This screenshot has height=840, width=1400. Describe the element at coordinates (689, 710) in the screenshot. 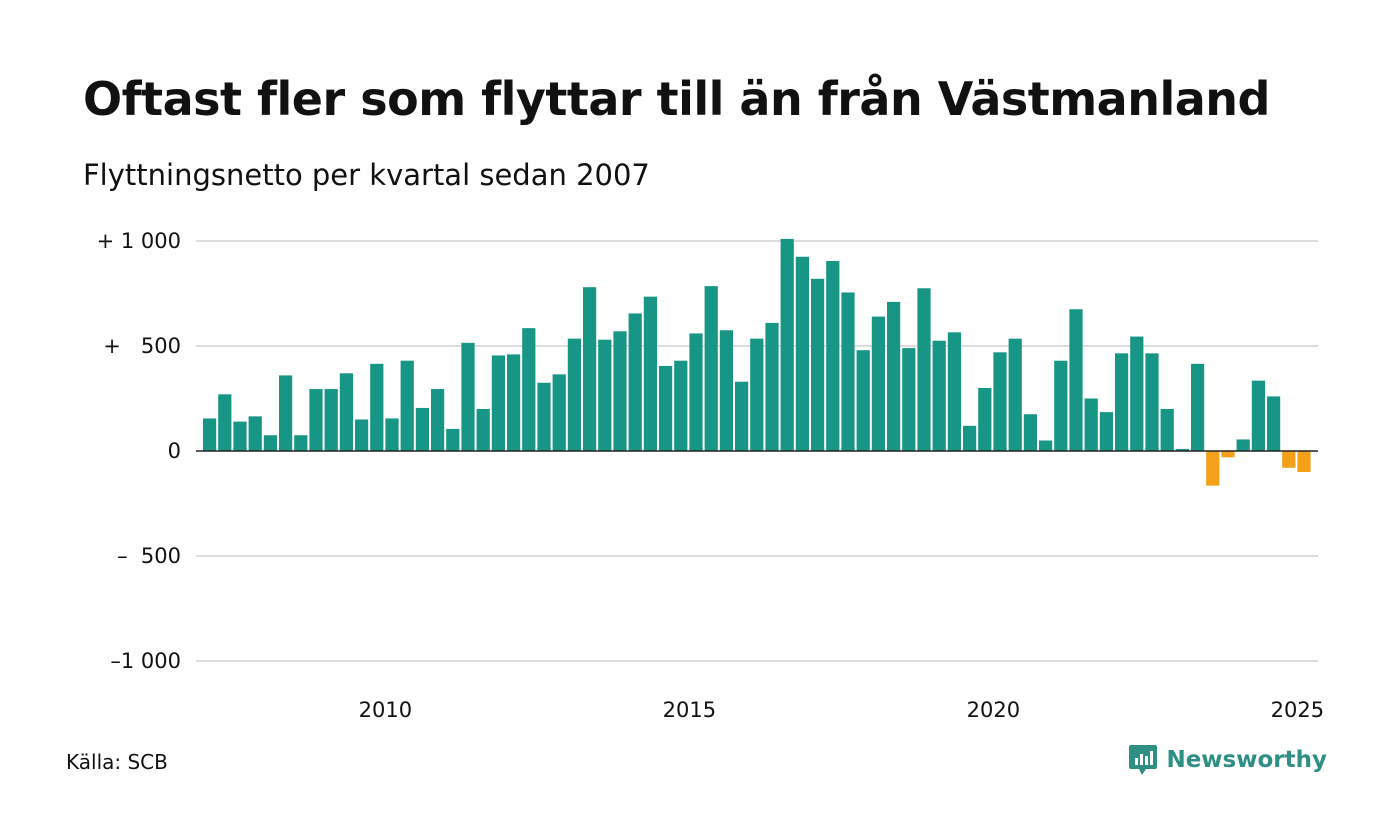

I see `x-tick-label: 2015` at that location.